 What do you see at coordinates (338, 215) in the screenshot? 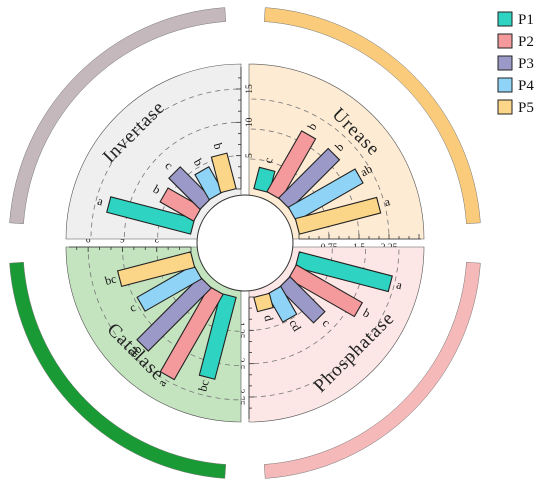
I see `bar-urease-p5` at bounding box center [338, 215].